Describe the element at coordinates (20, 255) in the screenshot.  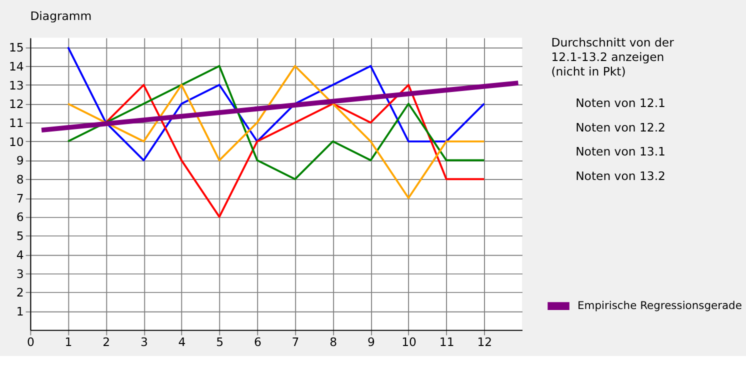
I see `y-tick-label: 4` at that location.